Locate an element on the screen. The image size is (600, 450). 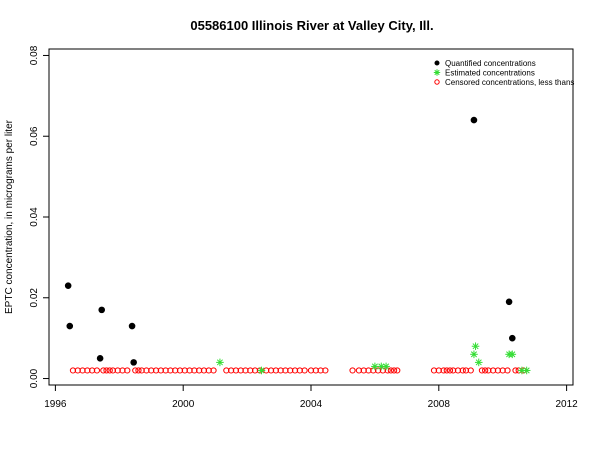
series-asterisk is located at coordinates (373, 358).